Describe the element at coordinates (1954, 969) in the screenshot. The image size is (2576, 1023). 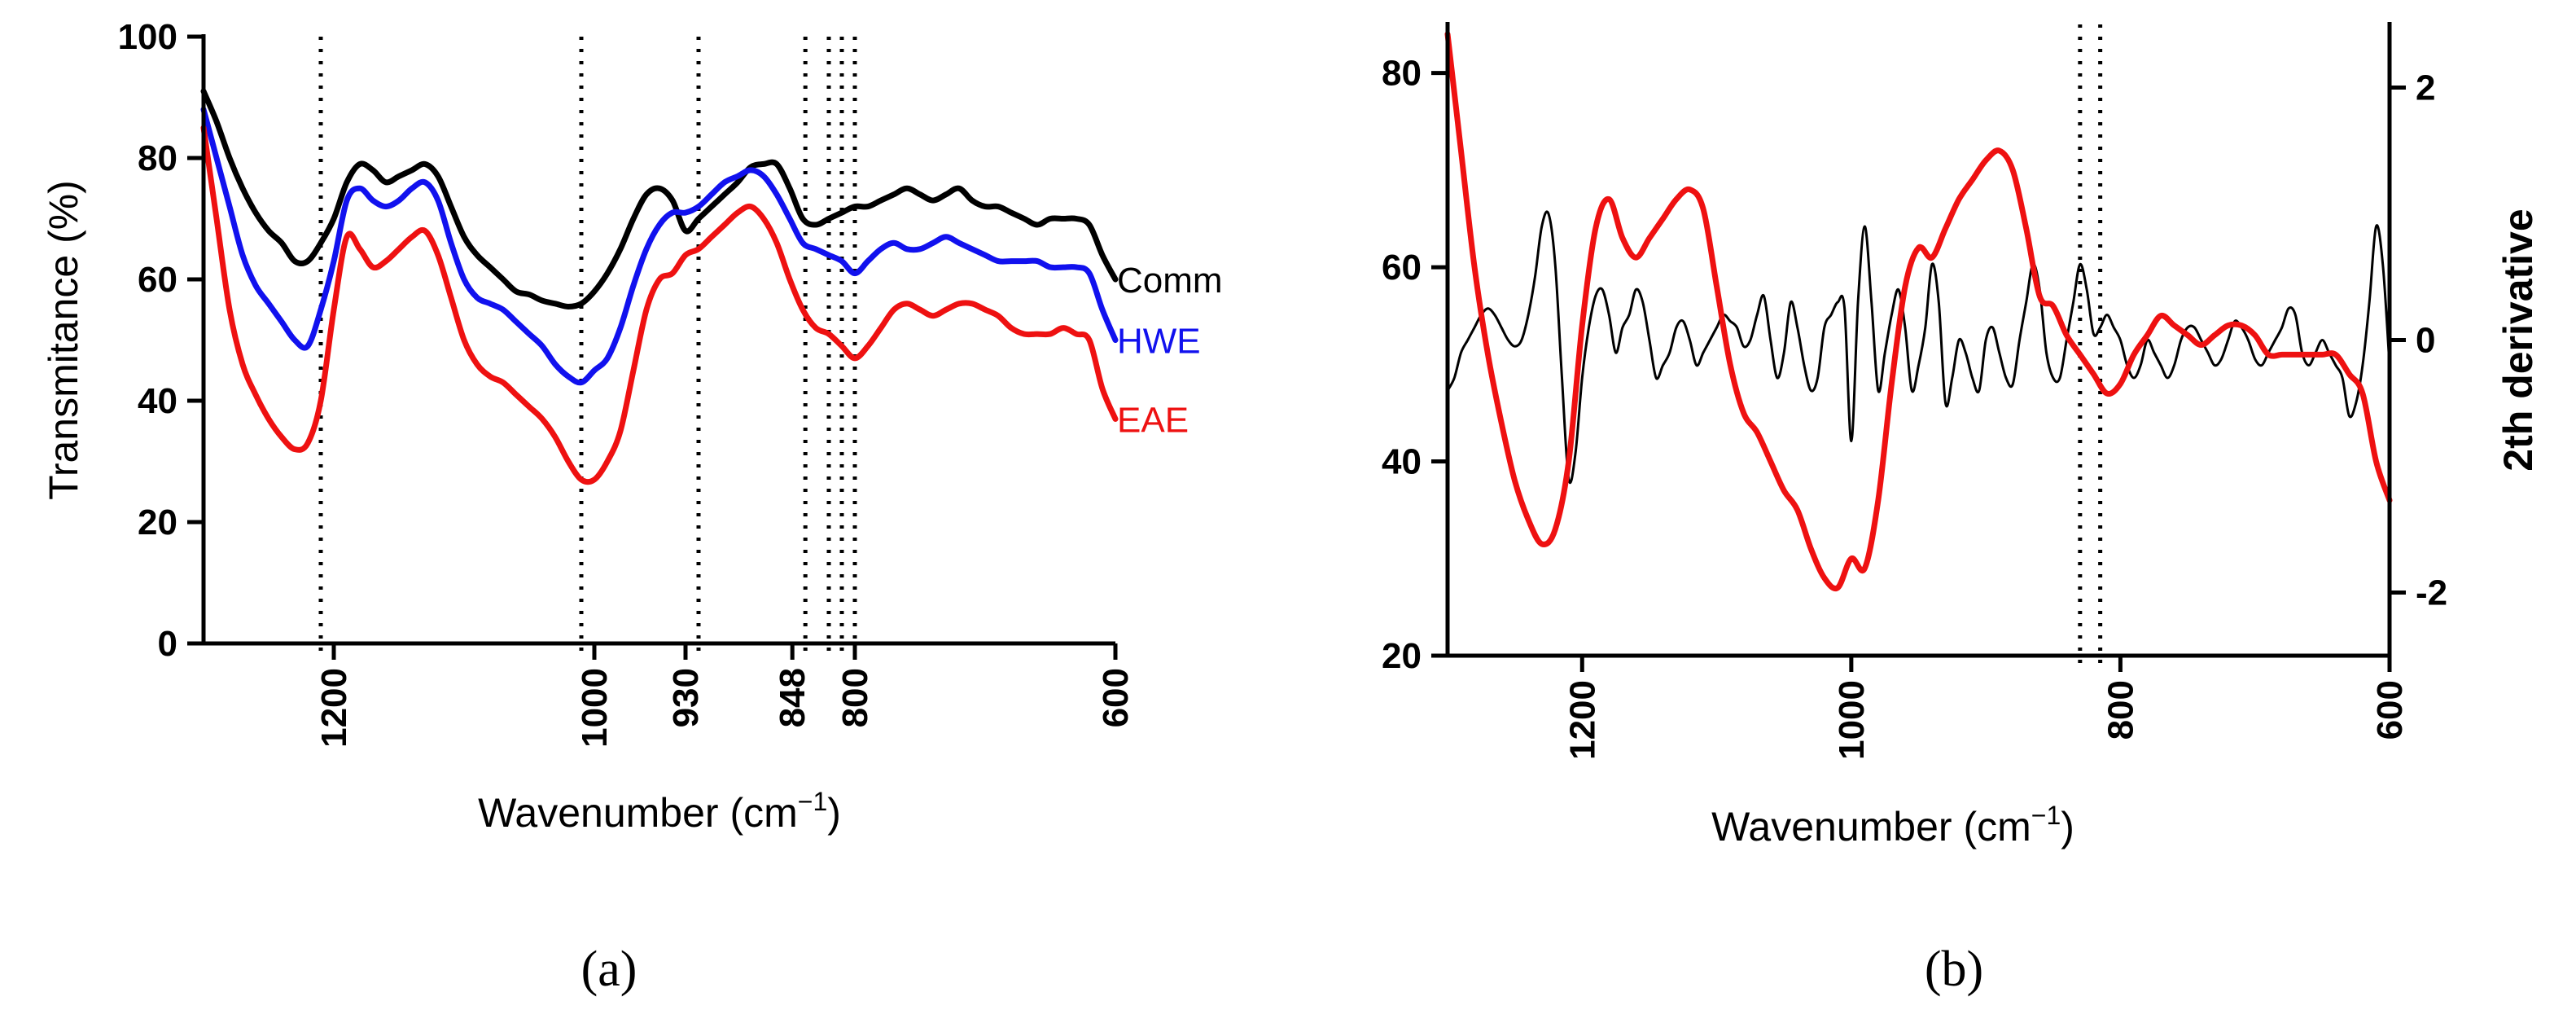
I see `panel-label-b: (b)` at that location.